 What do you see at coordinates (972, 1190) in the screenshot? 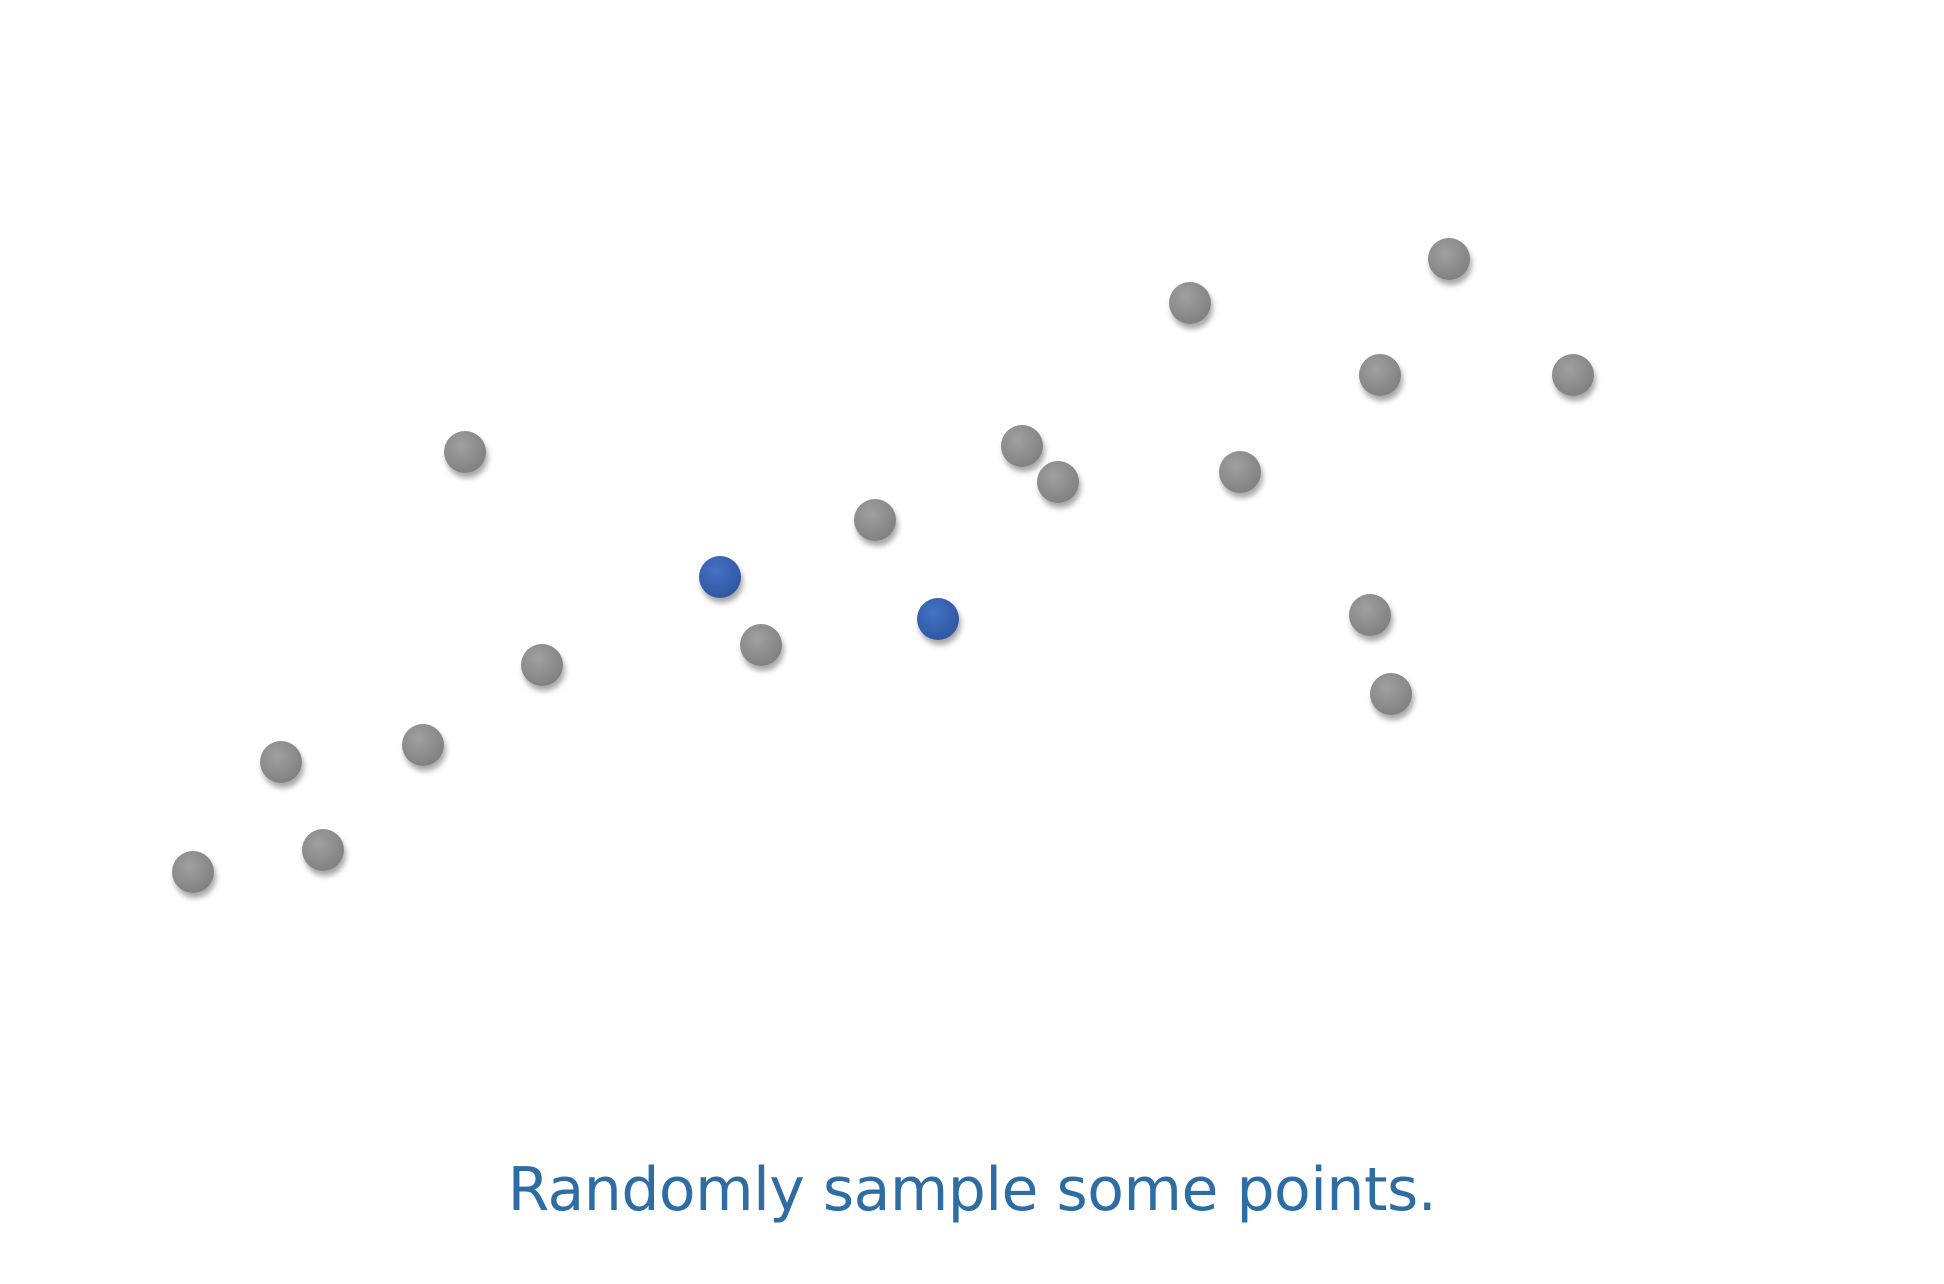
I see `caption-text: Randomly sample some points.` at bounding box center [972, 1190].